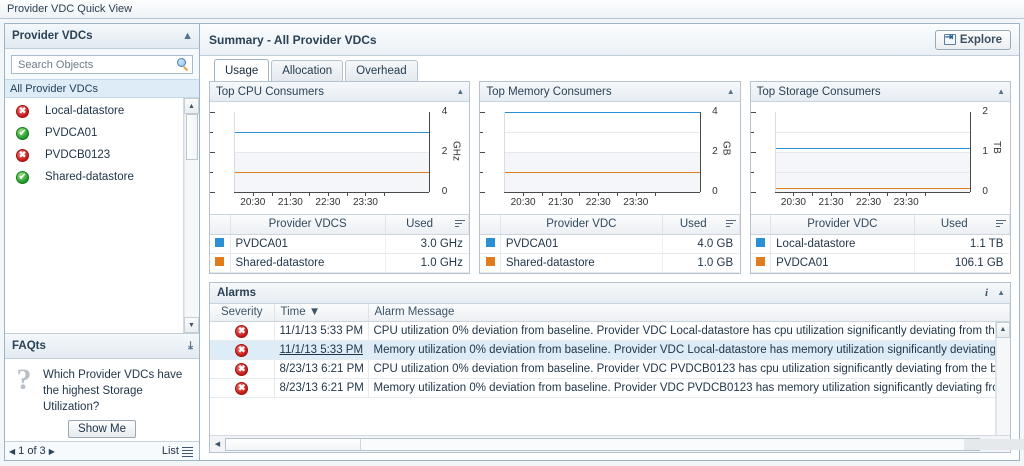 The height and width of the screenshot is (466, 1024). I want to click on faqts-pager: ◀ 1 of 3 ▶, so click(32, 451).